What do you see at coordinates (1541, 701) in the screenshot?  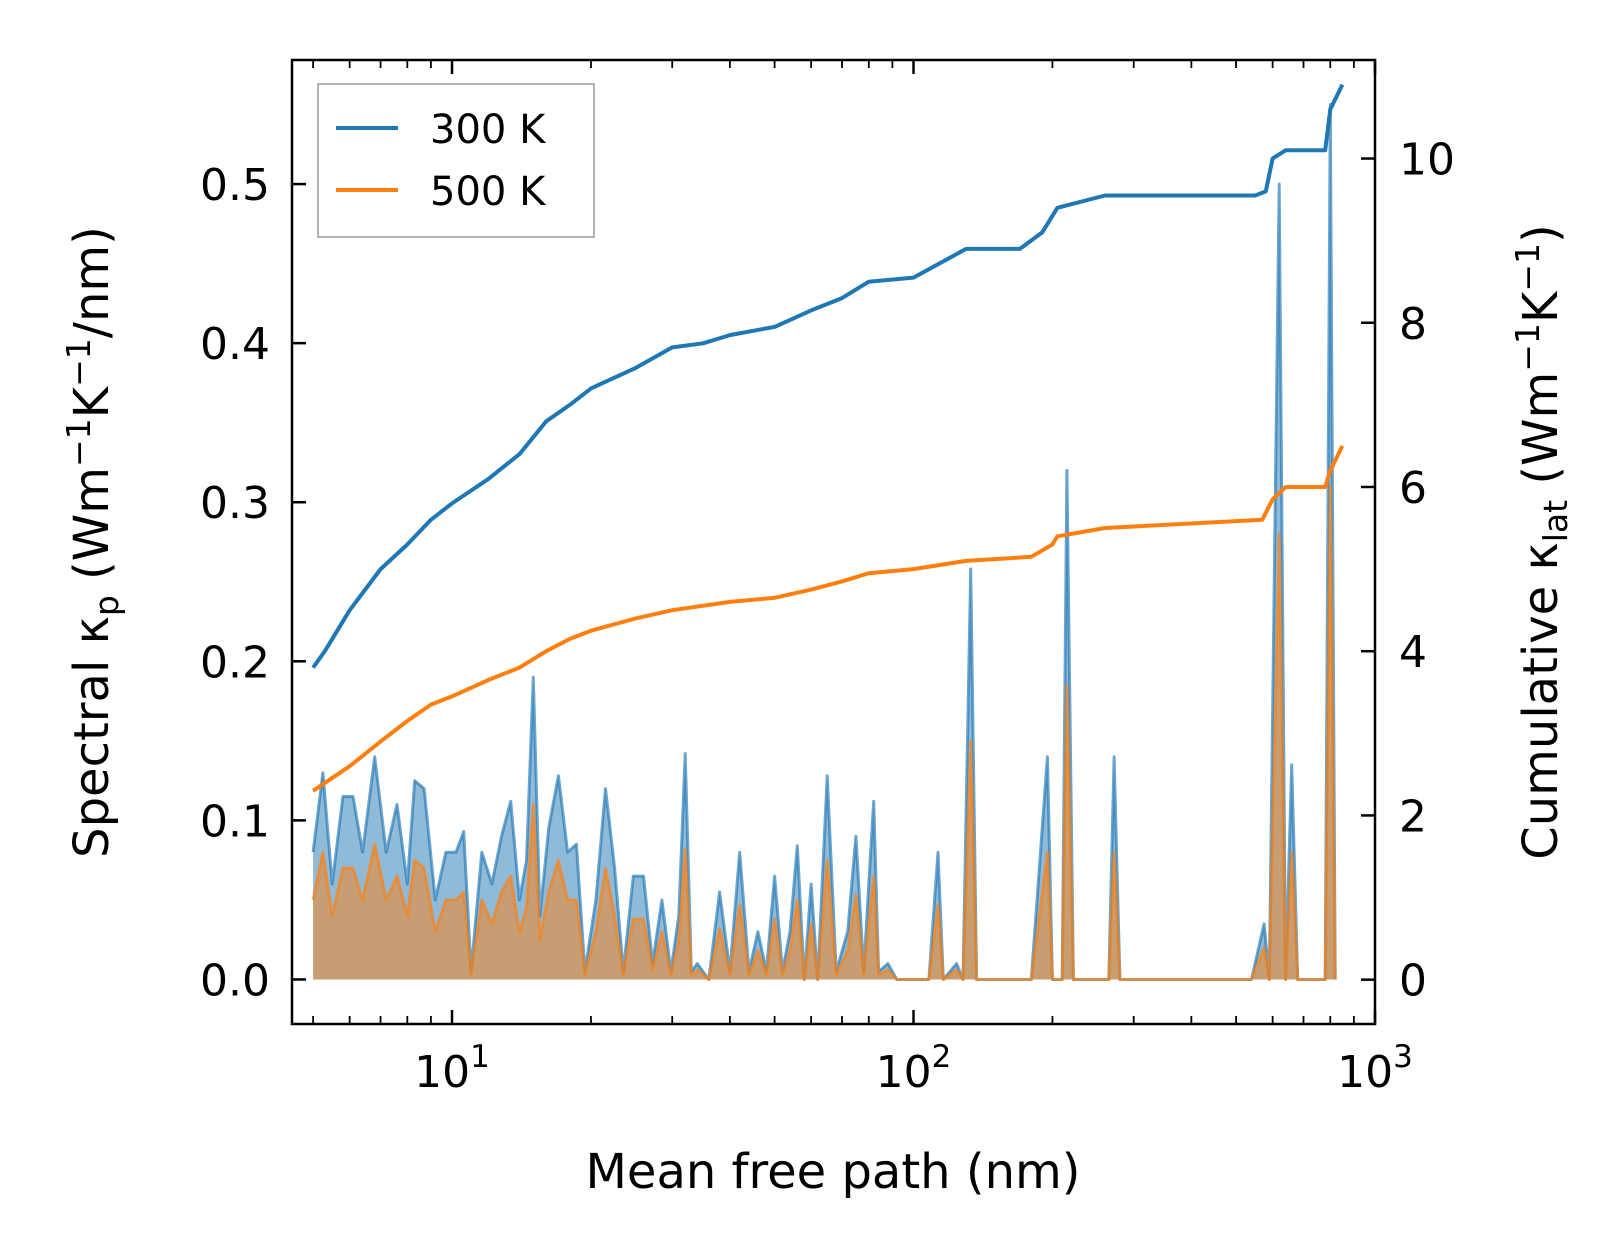 I see `y-right-label-pre: Cumulative κ` at bounding box center [1541, 701].